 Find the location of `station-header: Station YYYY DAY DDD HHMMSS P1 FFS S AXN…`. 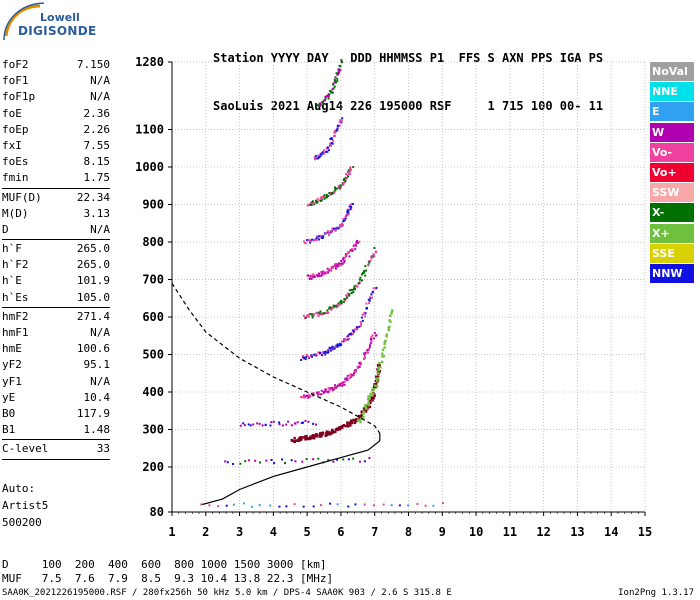

station-header: Station YYYY DAY DDD HHMMSS P1 FFS S AXN… is located at coordinates (408, 74).